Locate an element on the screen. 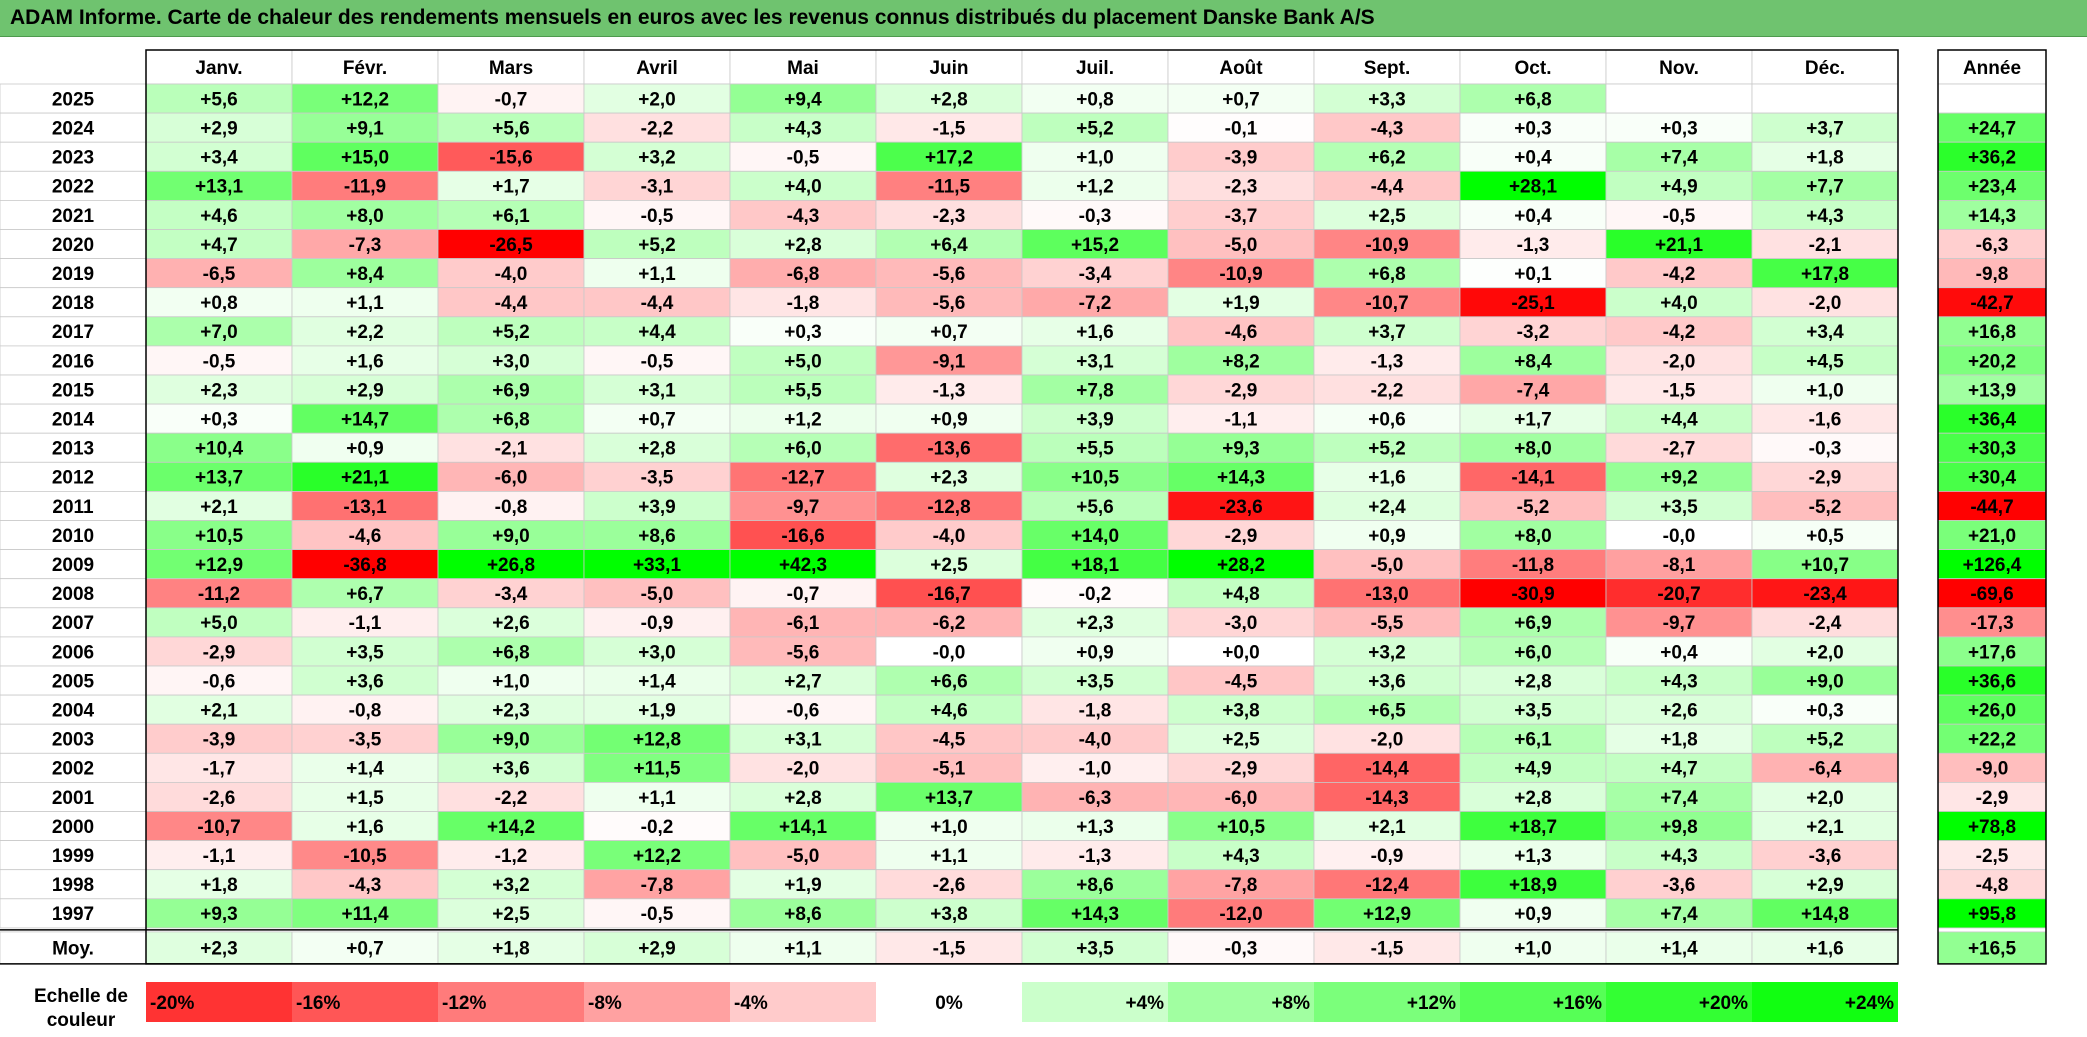 The width and height of the screenshot is (2087, 1037). heatmap-cell-label: -6,0 is located at coordinates (1241, 798).